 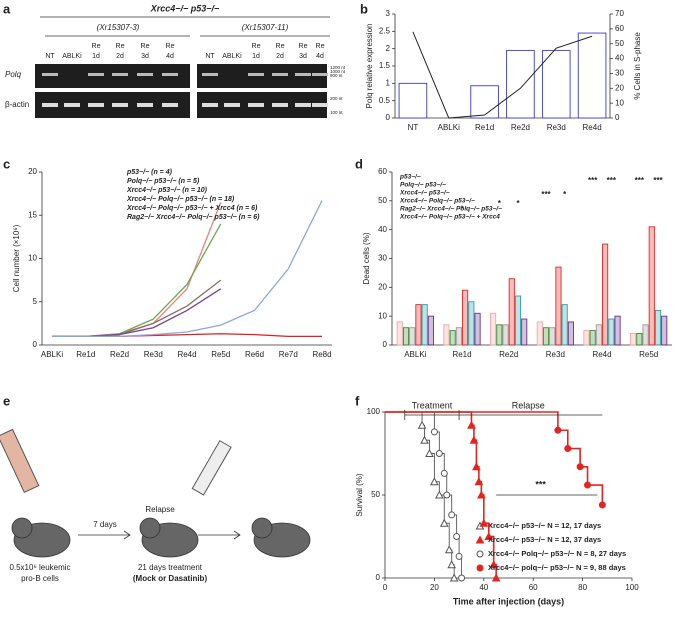 What do you see at coordinates (232, 56) in the screenshot?
I see `lane-label: ABLKi` at bounding box center [232, 56].